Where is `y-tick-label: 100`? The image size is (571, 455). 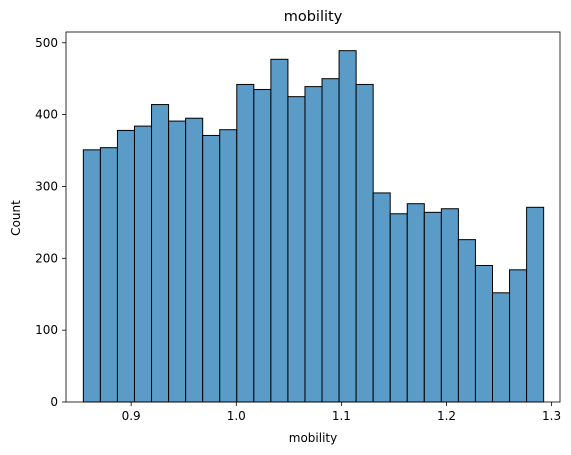 y-tick-label: 100 is located at coordinates (46, 330).